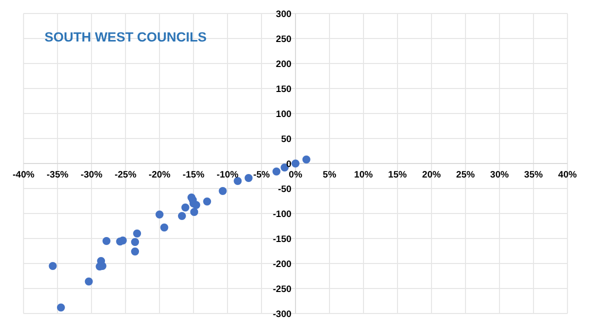  I want to click on x-tick-label: 30%, so click(500, 175).